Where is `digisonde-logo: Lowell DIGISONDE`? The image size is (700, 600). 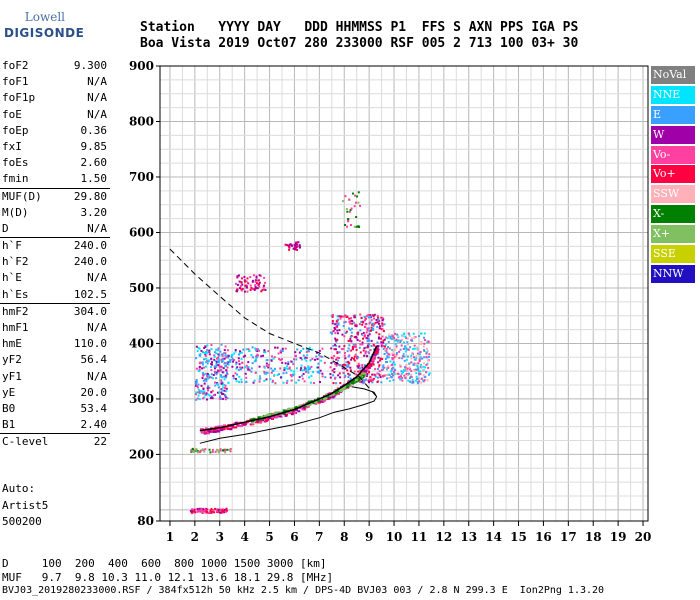 digisonde-logo: Lowell DIGISONDE is located at coordinates (47, 24).